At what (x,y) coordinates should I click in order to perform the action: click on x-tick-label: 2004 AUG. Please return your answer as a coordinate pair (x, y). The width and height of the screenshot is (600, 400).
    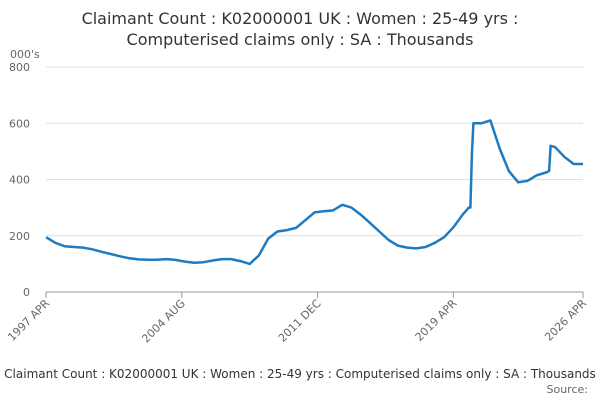
    Looking at the image, I should click on (163, 321).